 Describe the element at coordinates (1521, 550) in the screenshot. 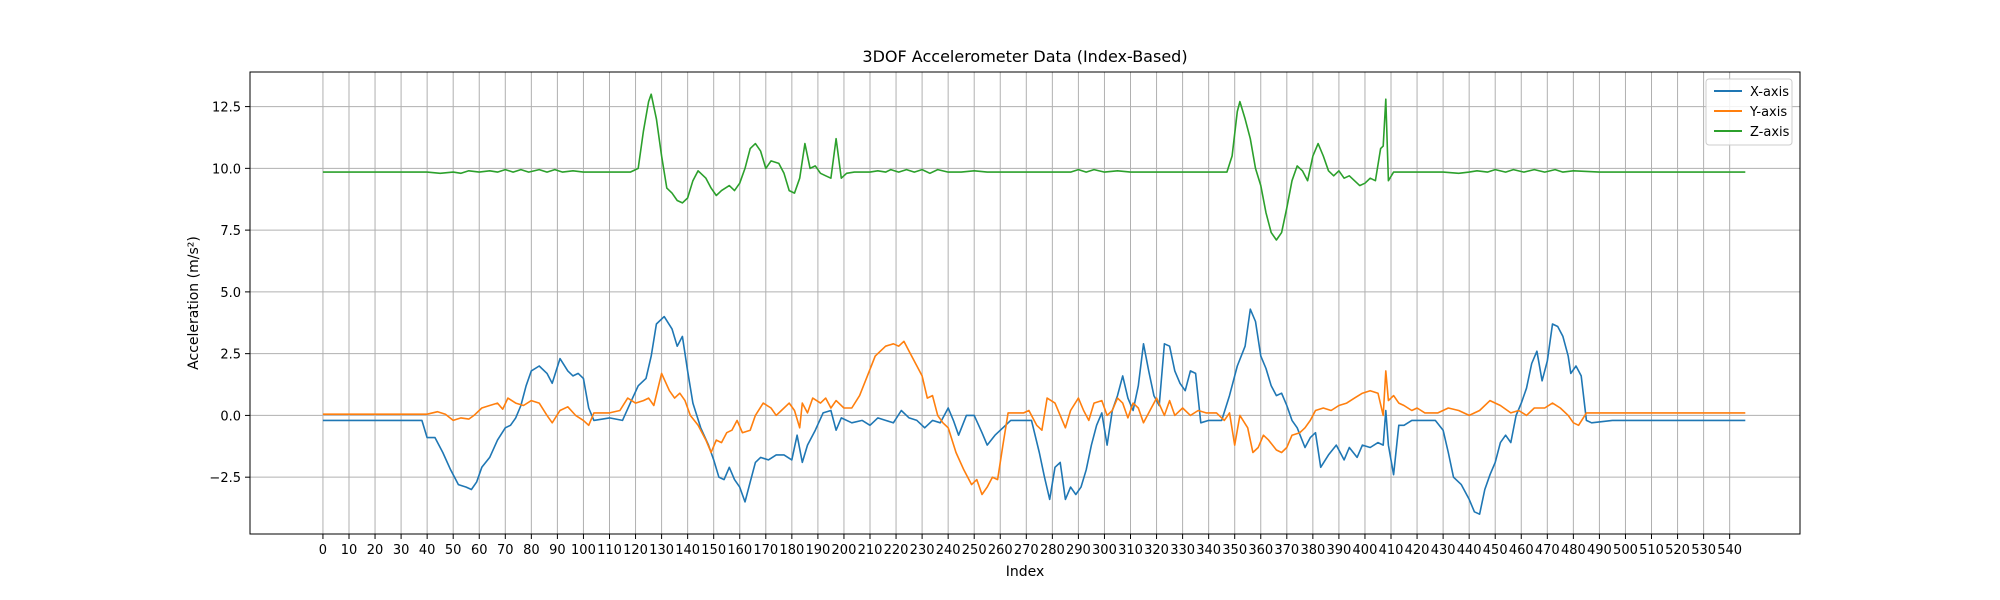

I see `x-tick-label: 460` at that location.